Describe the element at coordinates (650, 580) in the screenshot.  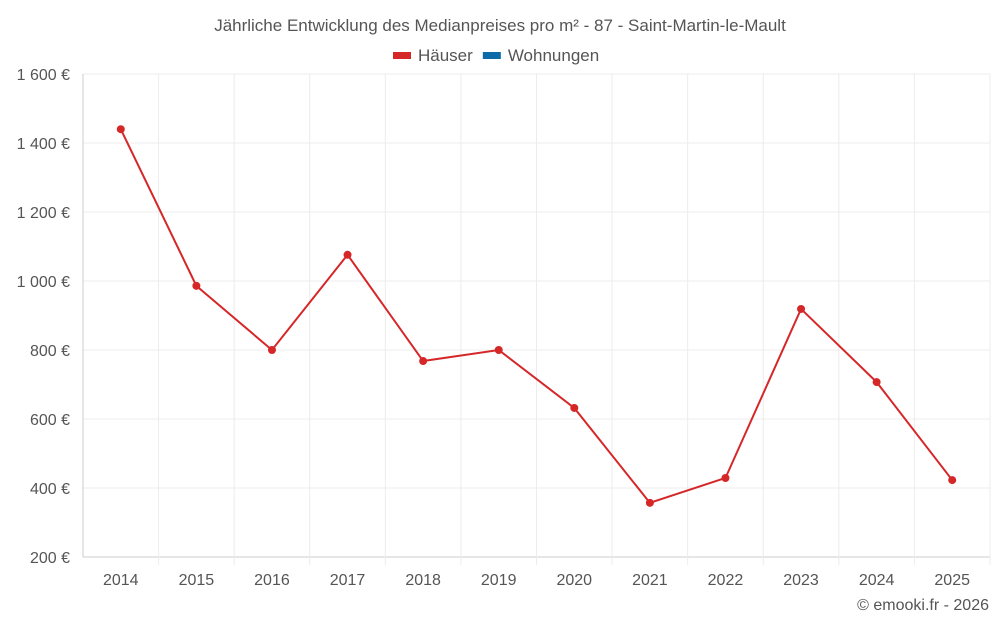
I see `x-tick-label: 2021` at that location.